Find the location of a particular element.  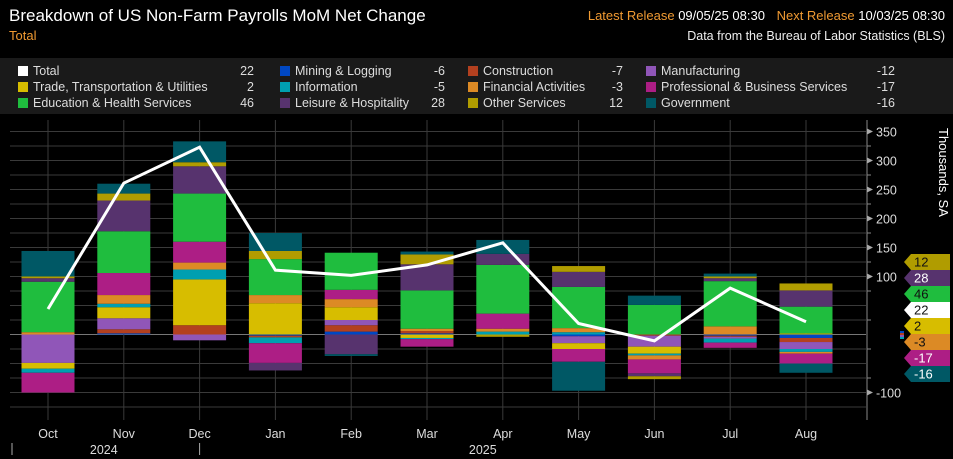

bar-segment-government-dec is located at coordinates (200, 152).